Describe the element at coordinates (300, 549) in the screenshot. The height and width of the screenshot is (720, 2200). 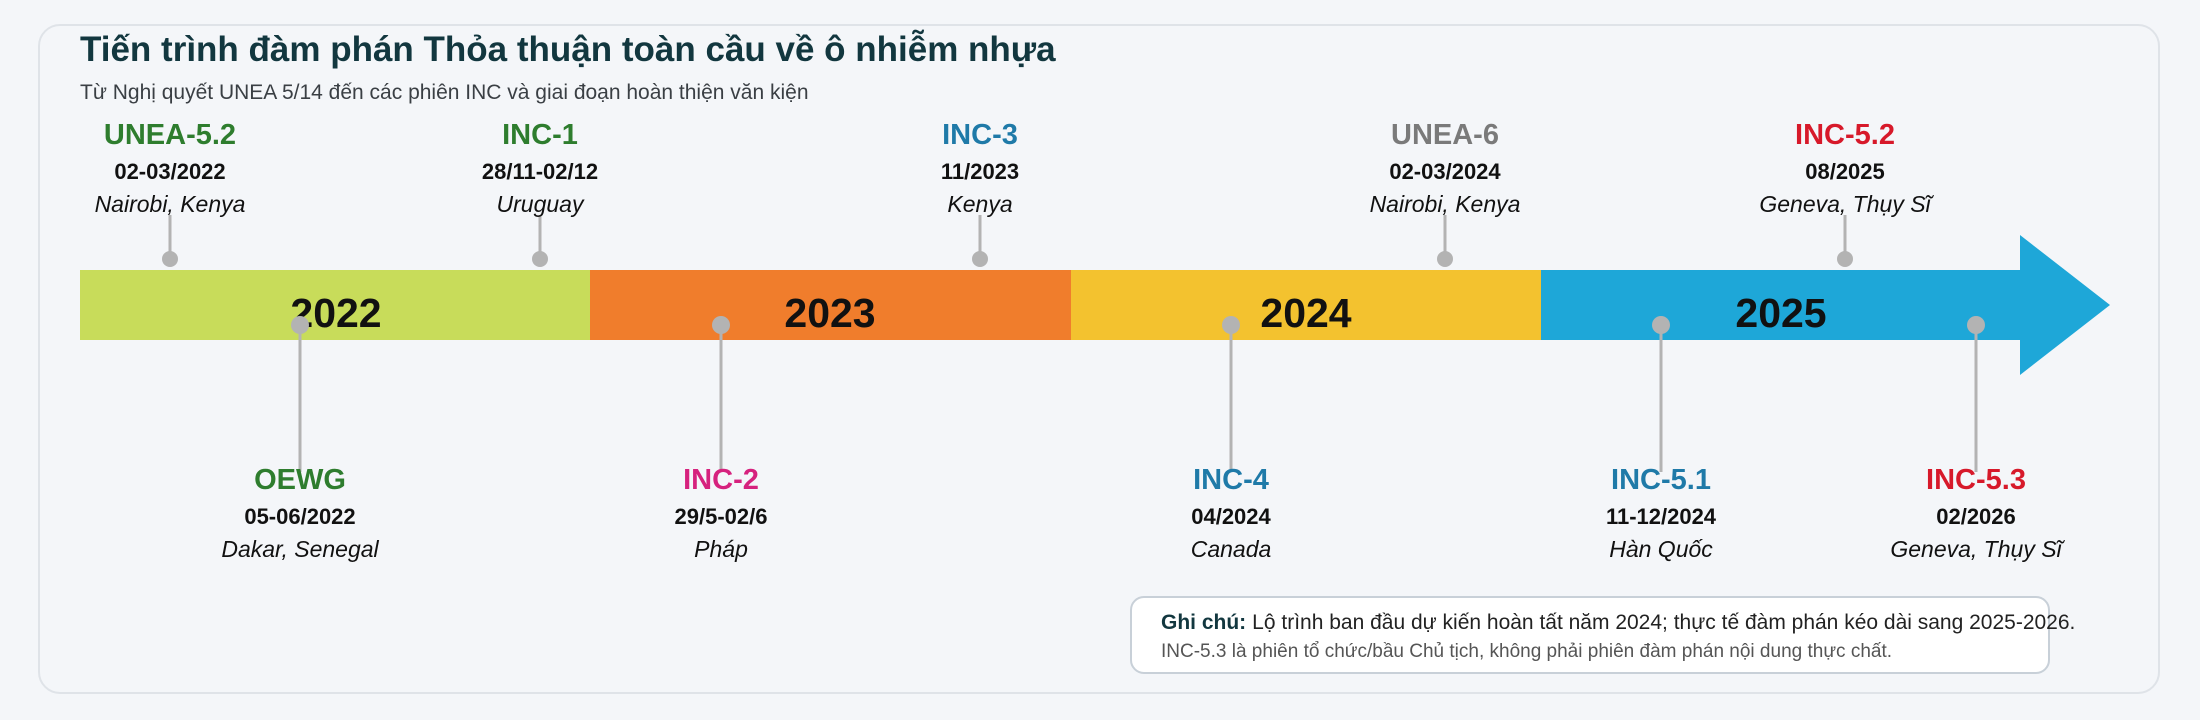
I see `event-place: Dakar, Senegal` at that location.